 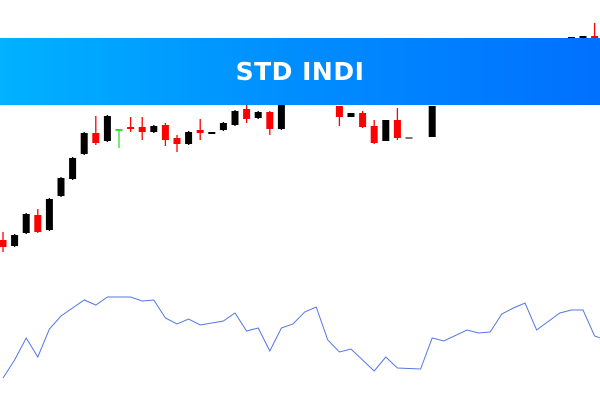 I want to click on banner-title: STD INDI, so click(x=300, y=71).